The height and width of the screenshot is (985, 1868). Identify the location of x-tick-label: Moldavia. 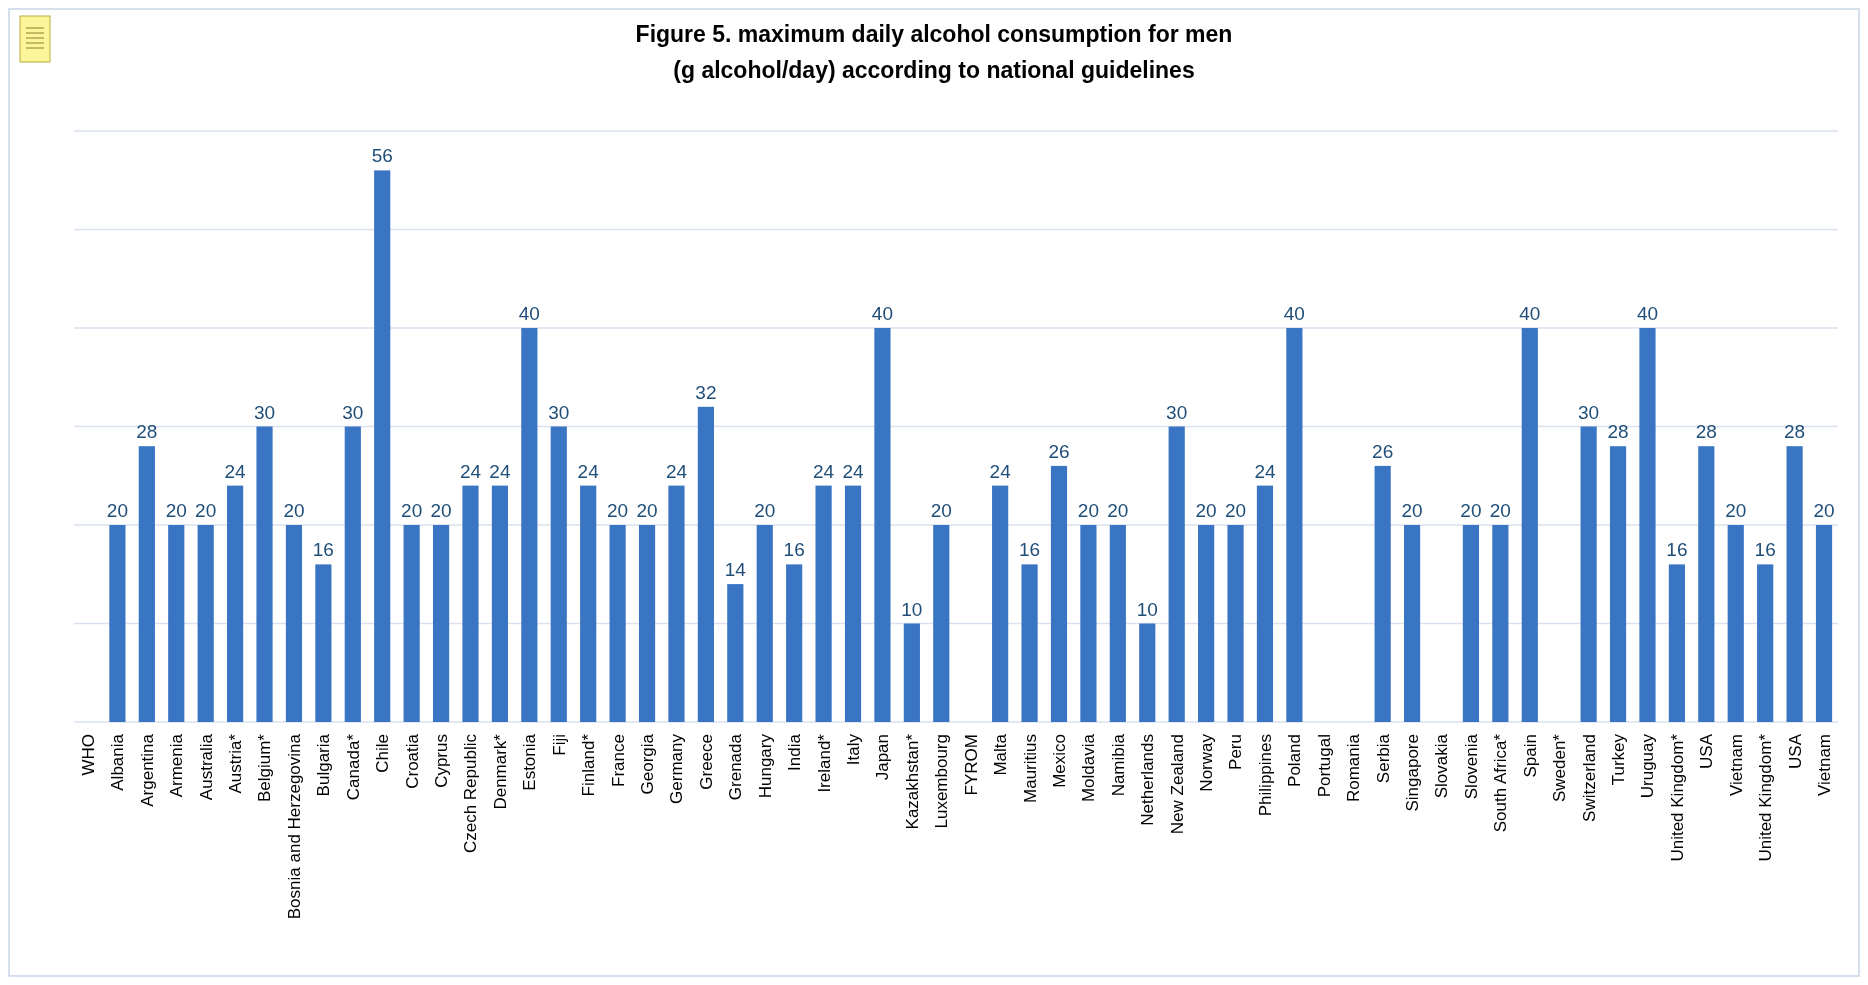
(1089, 768).